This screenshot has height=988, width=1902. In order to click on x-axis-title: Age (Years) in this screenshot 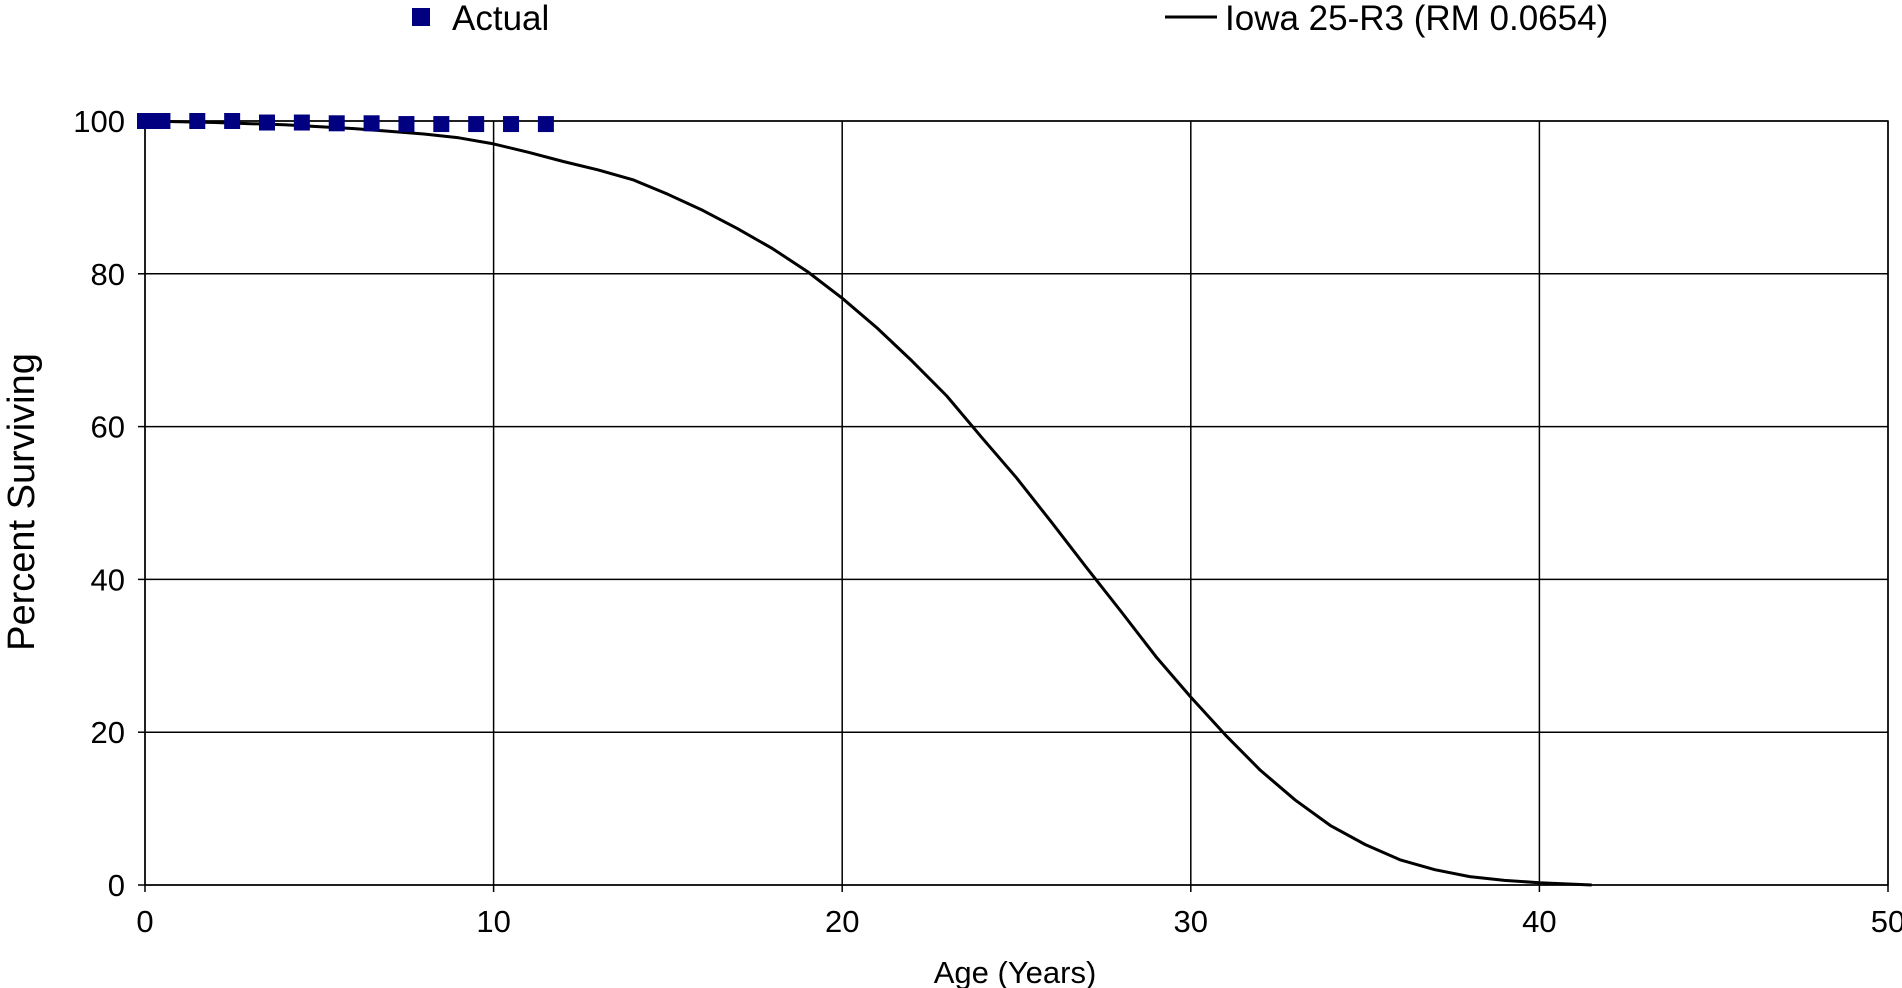, I will do `click(1015, 971)`.